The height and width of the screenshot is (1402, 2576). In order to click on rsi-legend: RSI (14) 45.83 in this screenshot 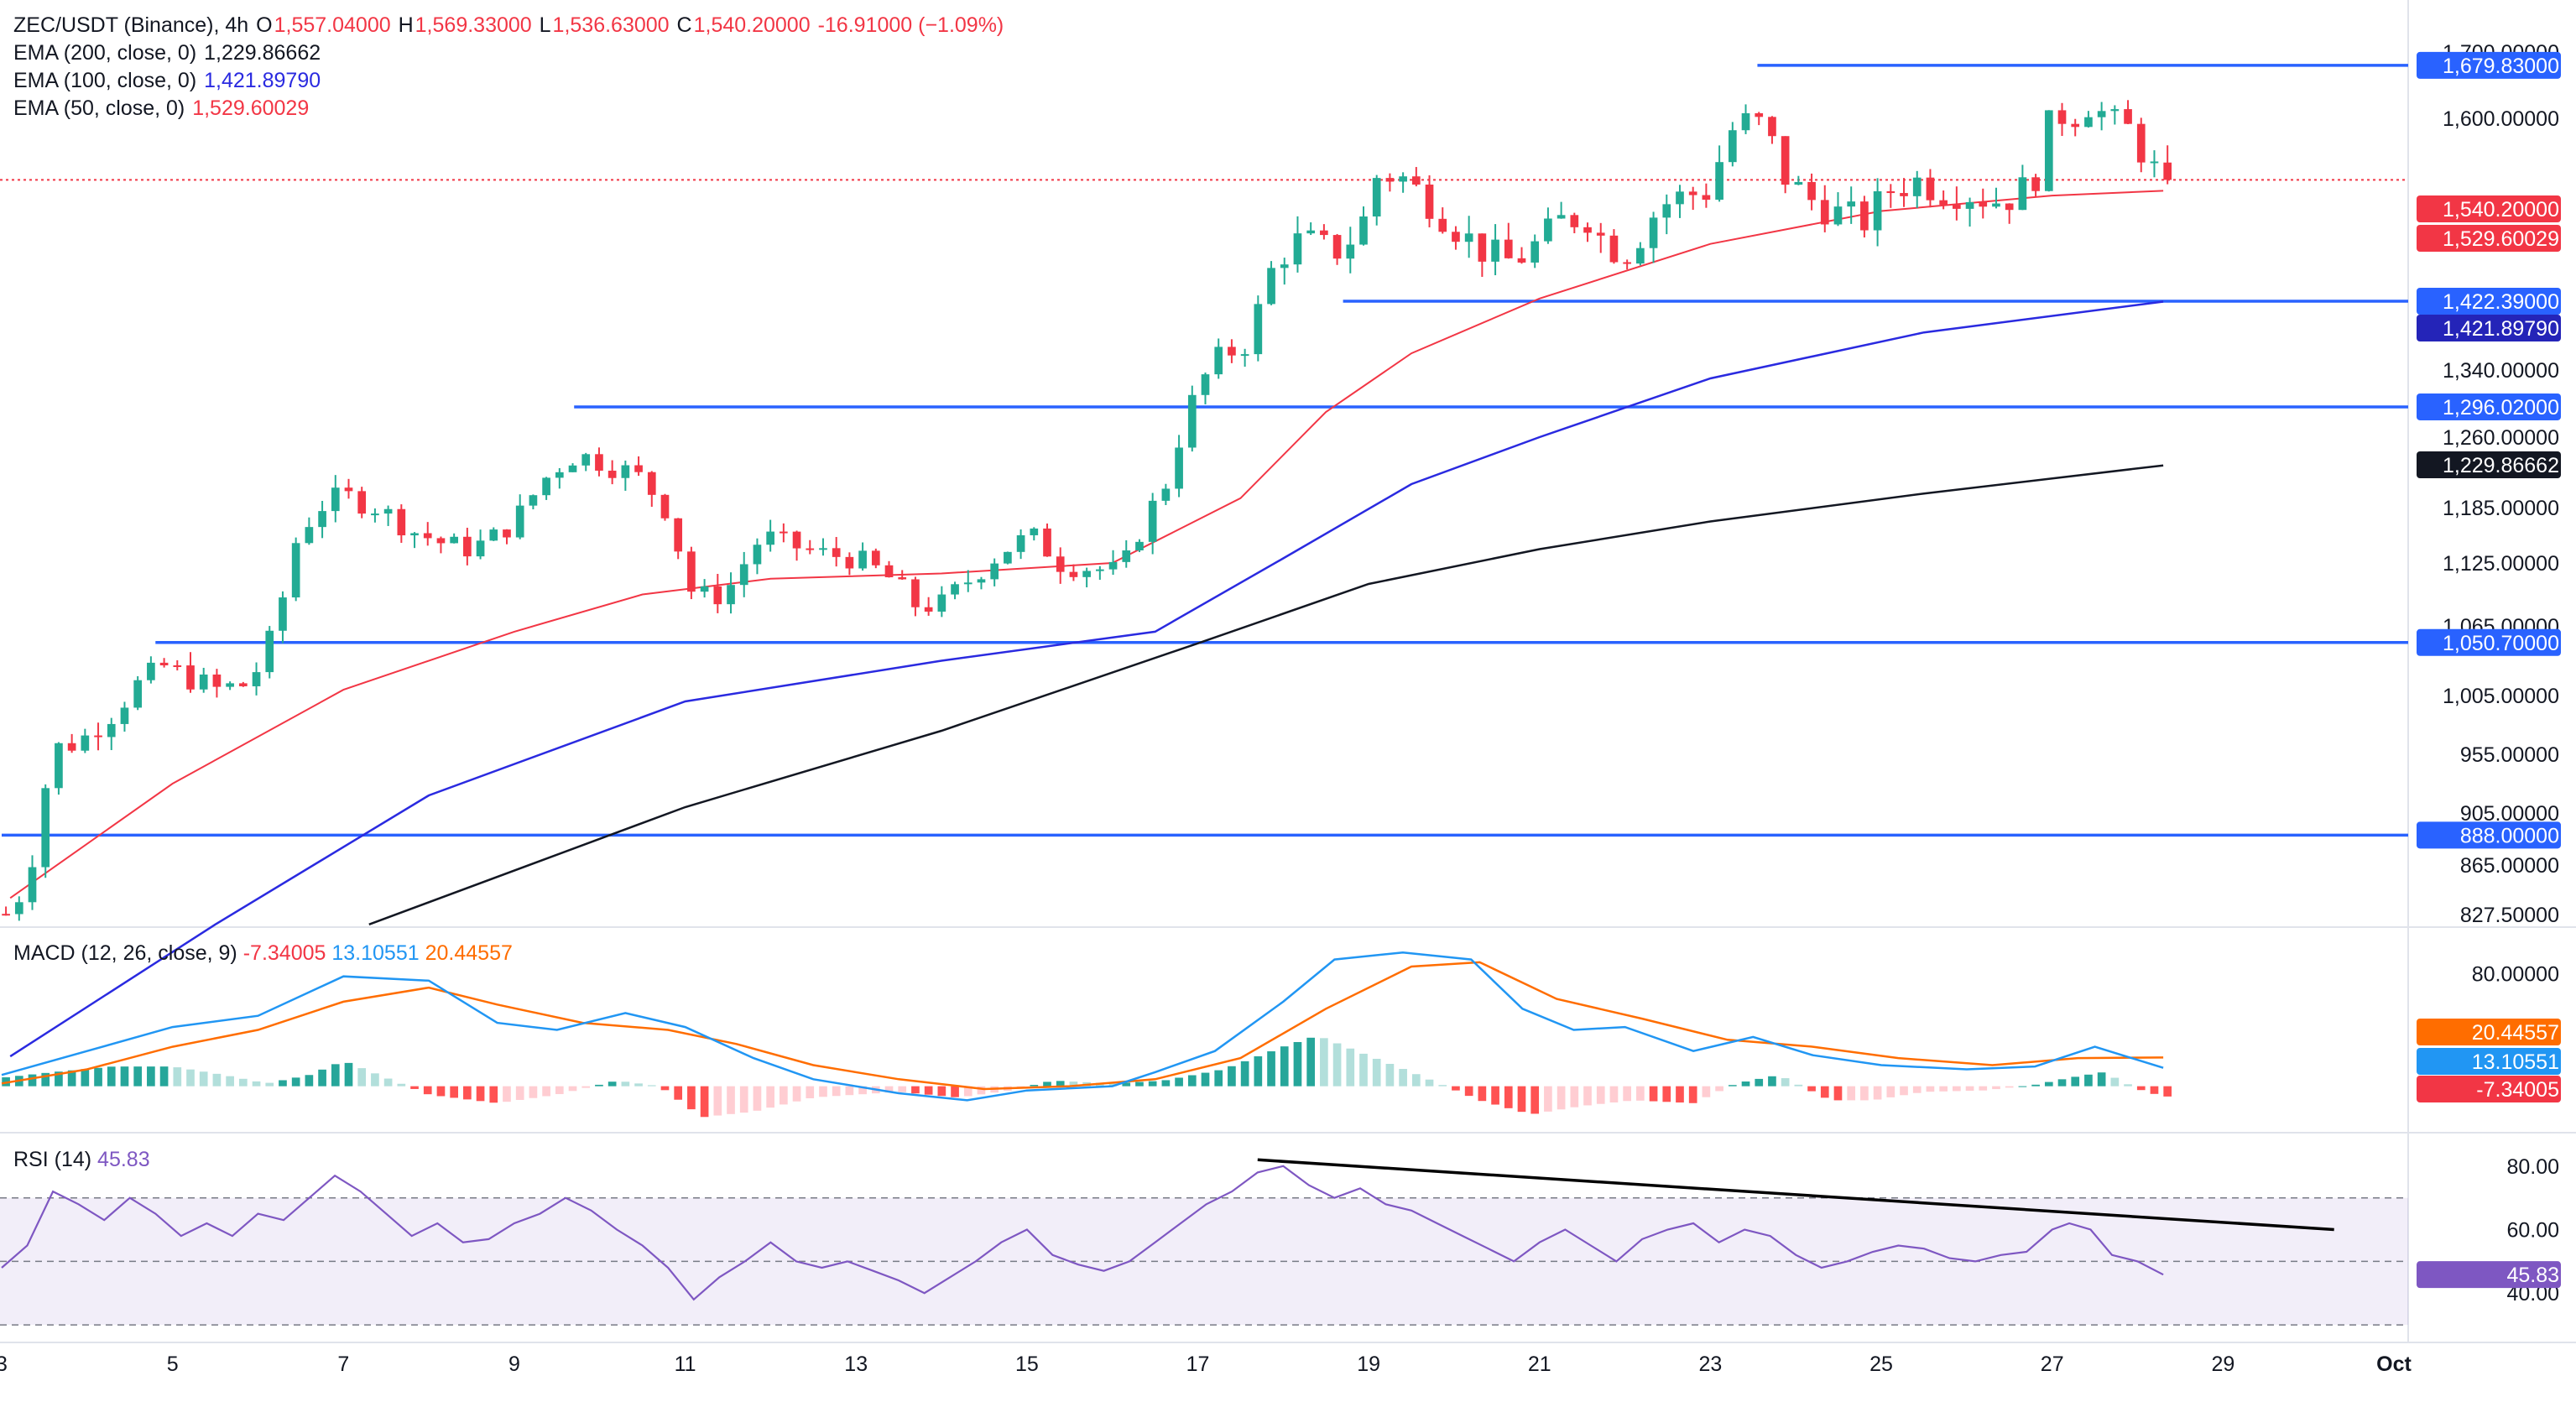, I will do `click(81, 1160)`.